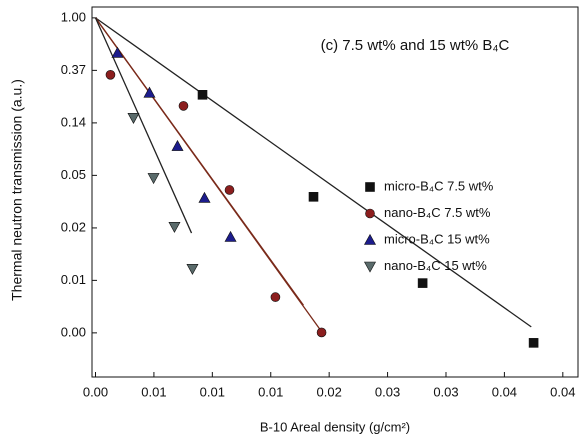  I want to click on chart-title: (c) 7.5 wt% and 15 wt% B₄C, so click(415, 45).